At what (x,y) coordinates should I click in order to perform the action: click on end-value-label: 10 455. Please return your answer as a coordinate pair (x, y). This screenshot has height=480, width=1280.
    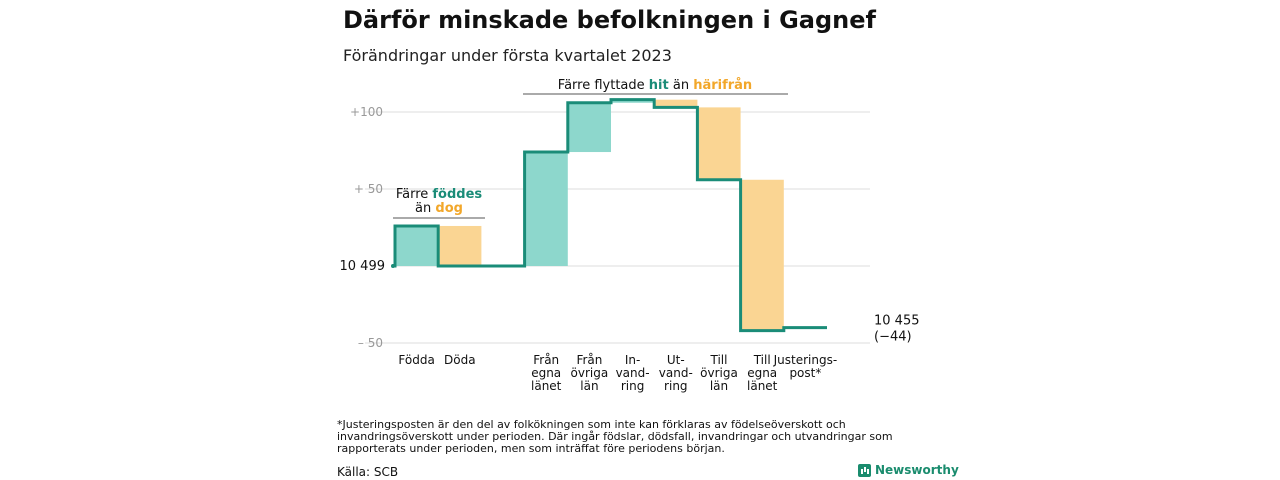
    Looking at the image, I should click on (897, 321).